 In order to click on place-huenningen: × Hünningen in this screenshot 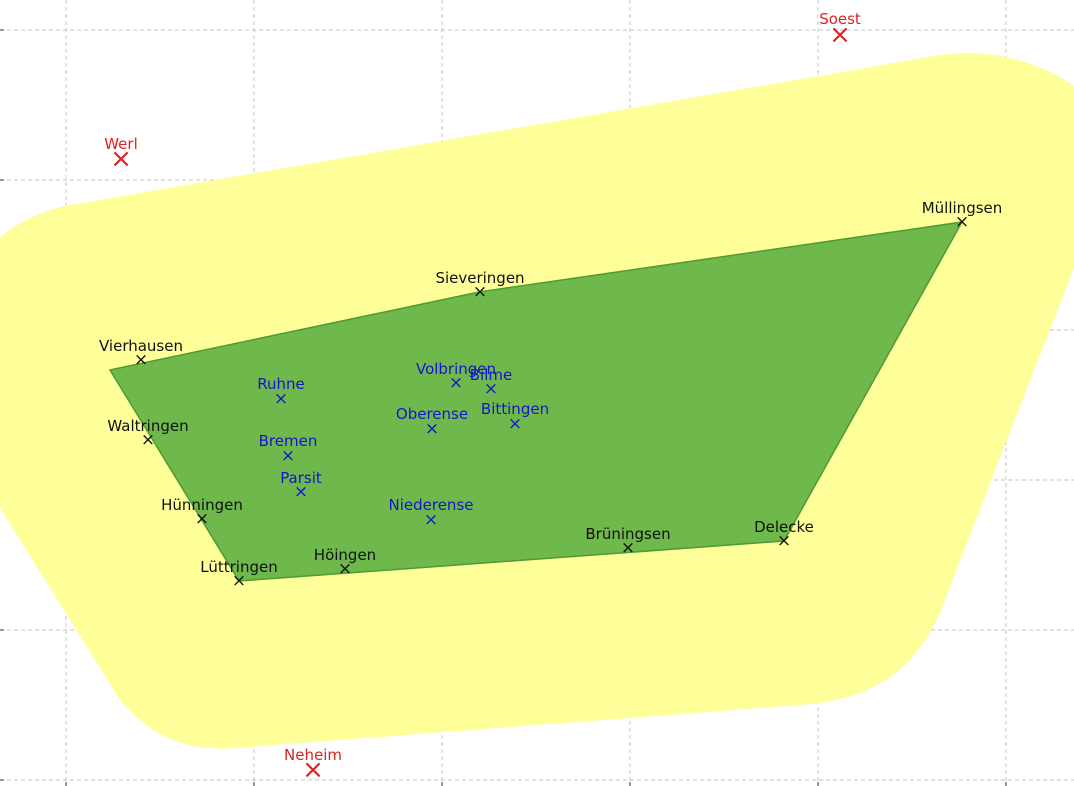, I will do `click(202, 512)`.